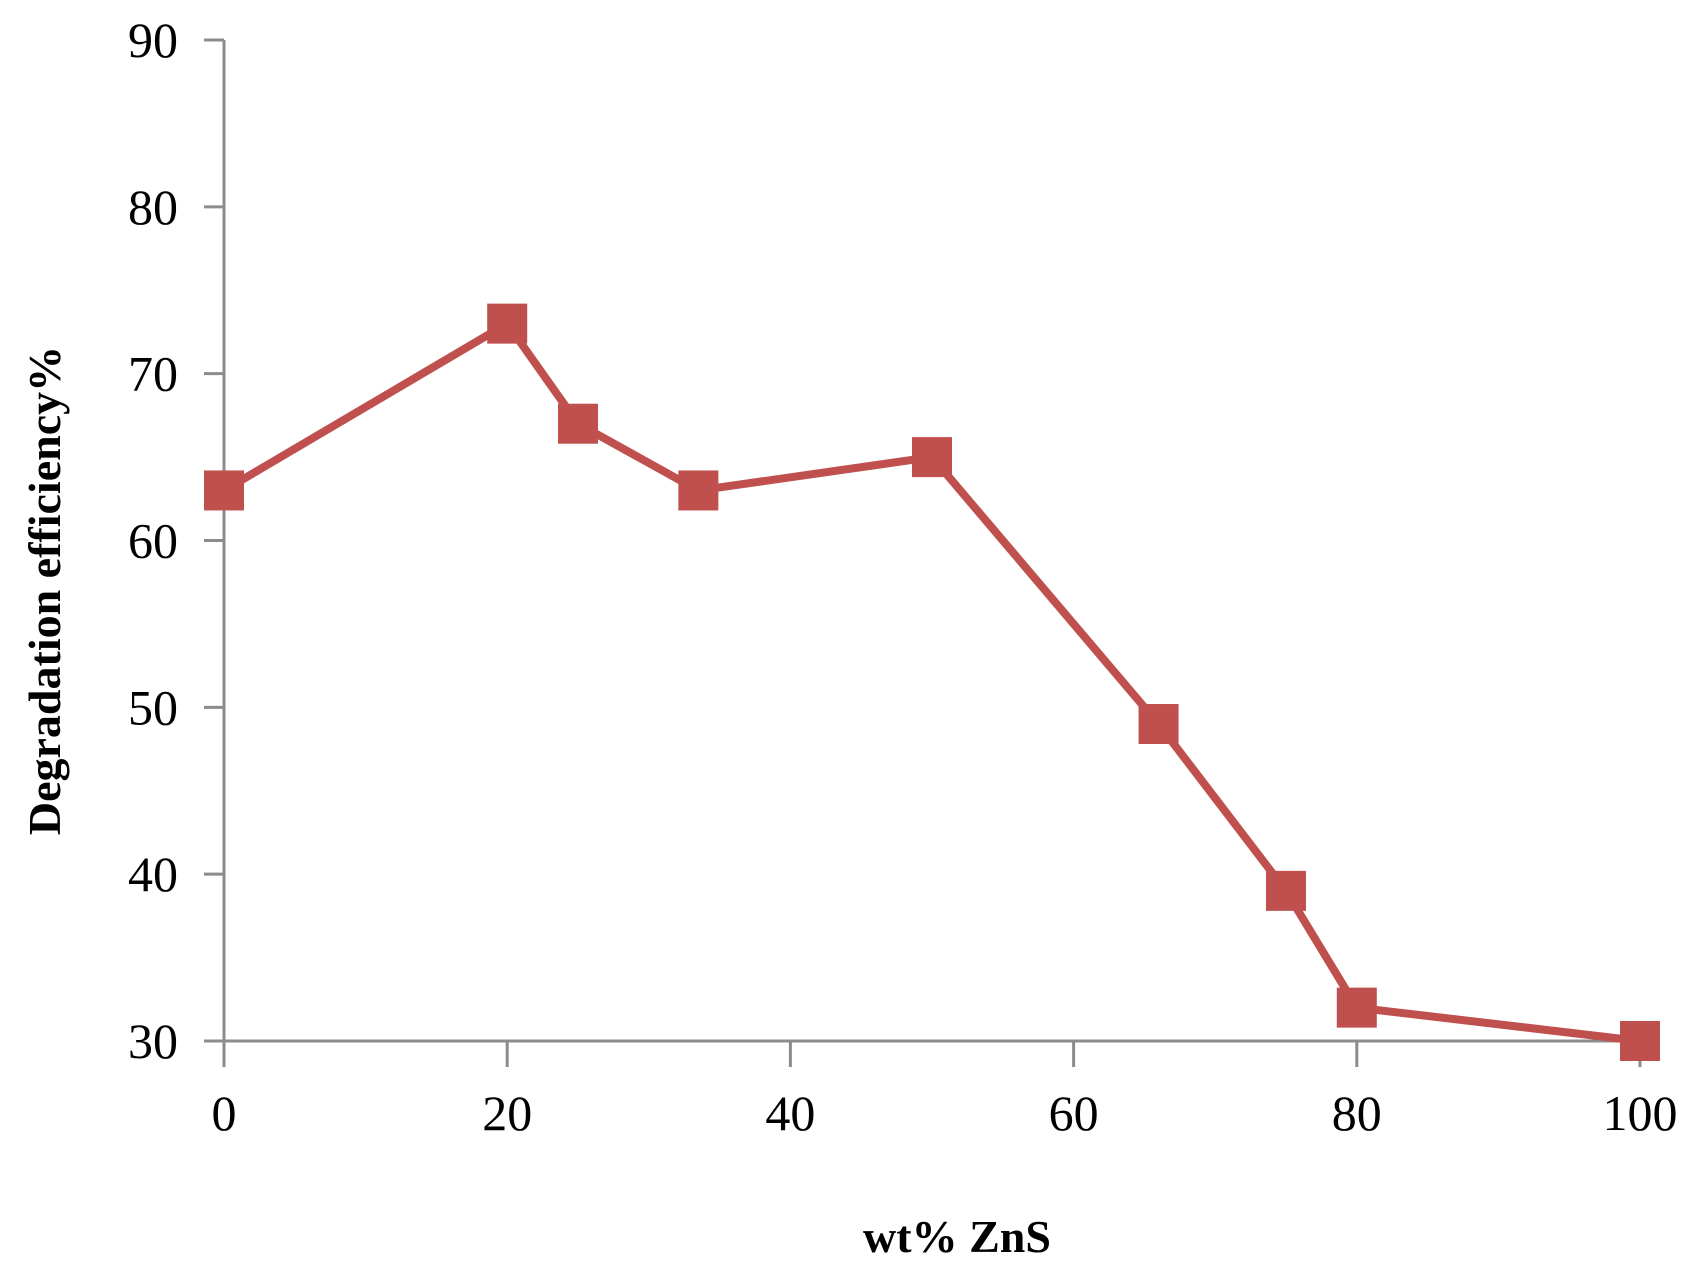  I want to click on x-tick-label: 40, so click(790, 1113).